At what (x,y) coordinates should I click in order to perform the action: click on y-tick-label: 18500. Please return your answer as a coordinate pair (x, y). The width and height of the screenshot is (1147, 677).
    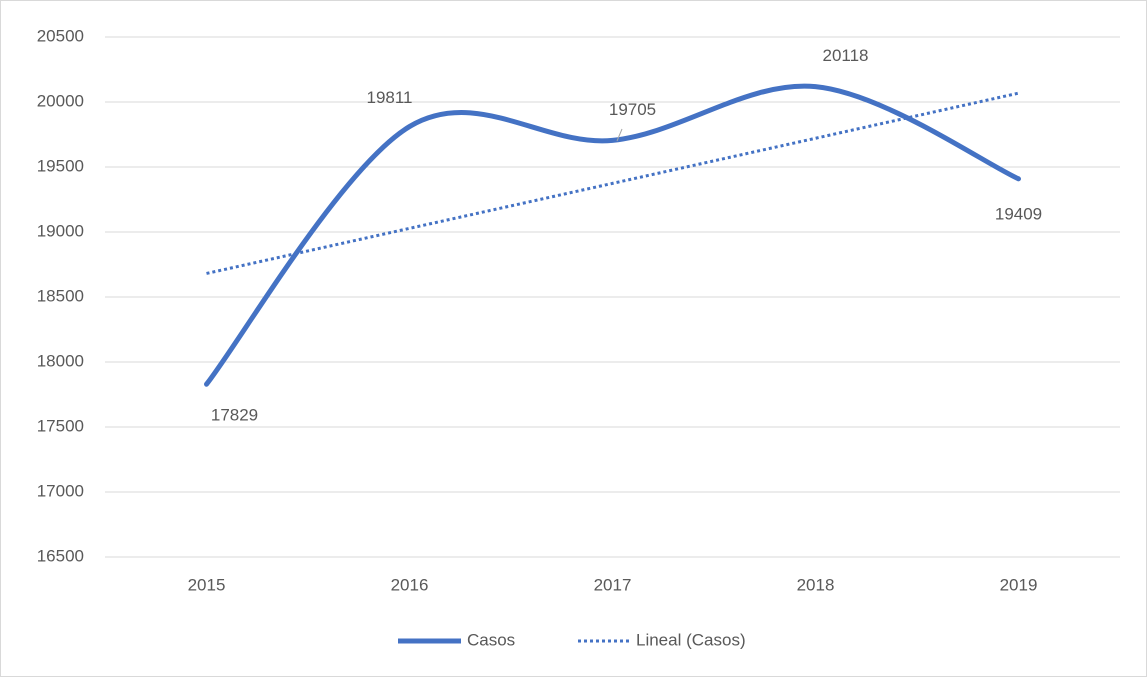
    Looking at the image, I should click on (60, 295).